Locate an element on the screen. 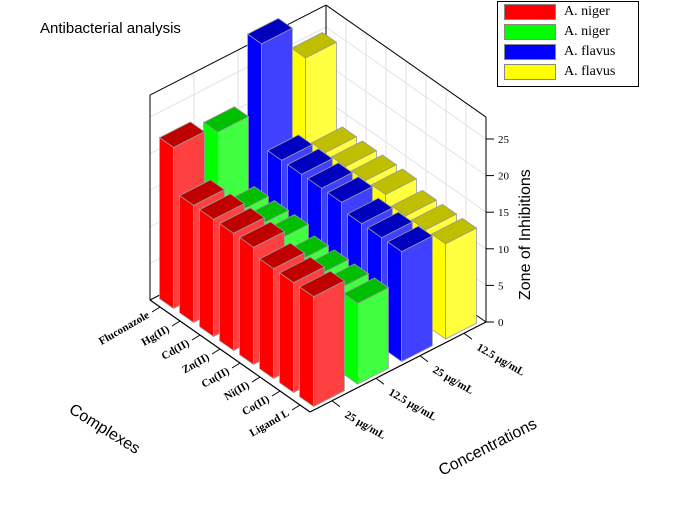 This screenshot has height=506, width=680. x-tick-label: Cd(II) is located at coordinates (176, 350).